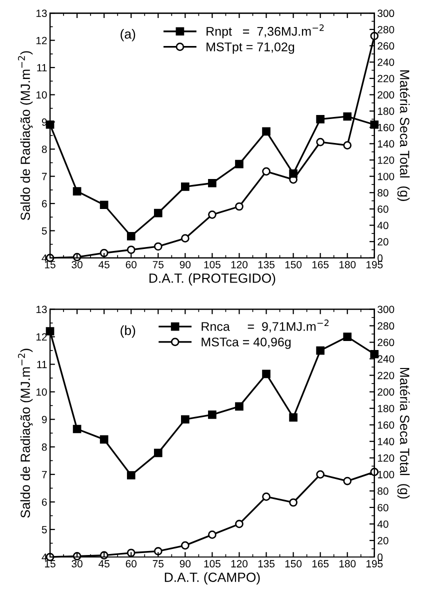 This screenshot has height=597, width=424. I want to click on y2-tick-label: 180, so click(386, 408).